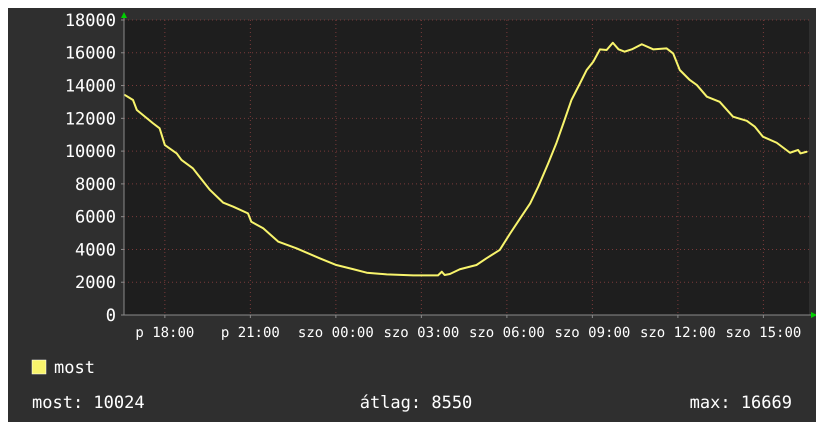 The height and width of the screenshot is (430, 824). What do you see at coordinates (336, 333) in the screenshot?
I see `x-tick-label: szo 00:00` at bounding box center [336, 333].